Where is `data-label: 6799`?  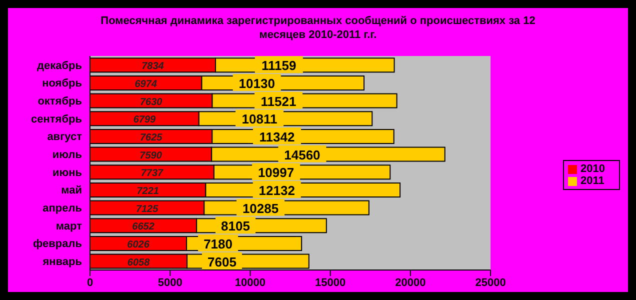
data-label: 6799 is located at coordinates (144, 120).